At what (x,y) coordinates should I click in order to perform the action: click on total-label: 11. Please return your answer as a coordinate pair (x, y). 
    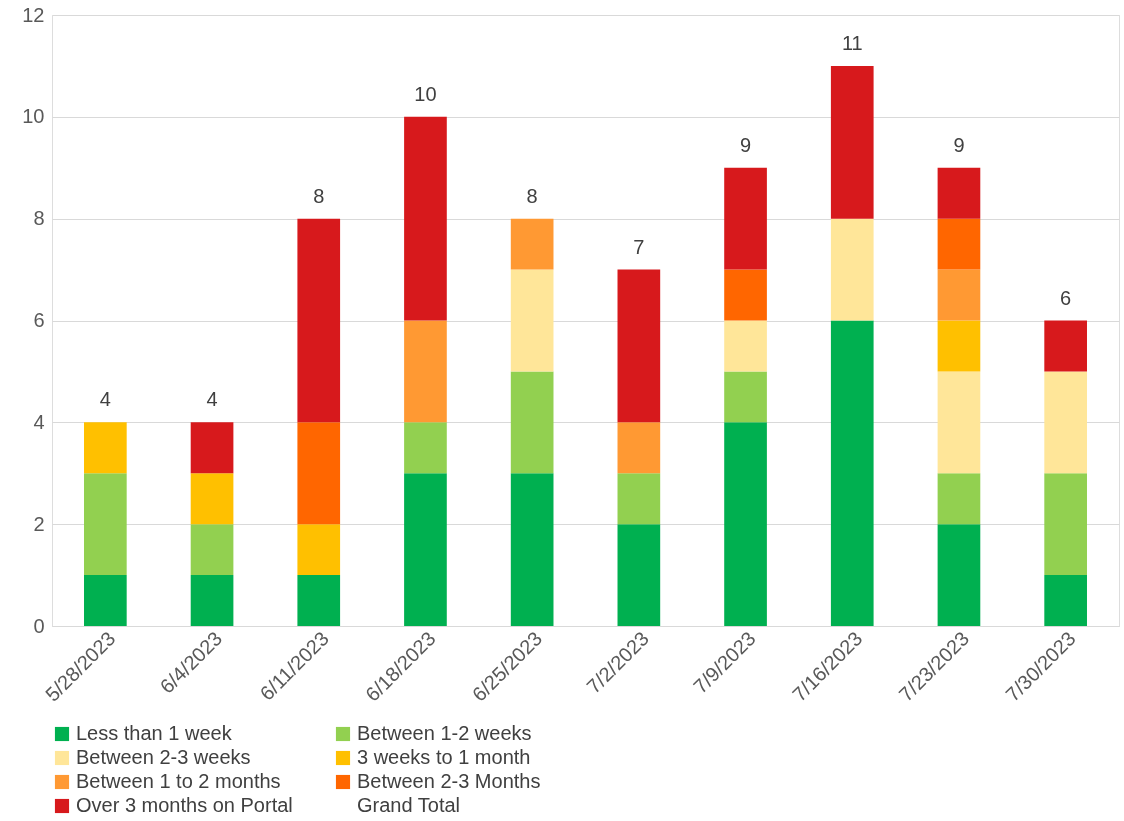
    Looking at the image, I should click on (852, 42).